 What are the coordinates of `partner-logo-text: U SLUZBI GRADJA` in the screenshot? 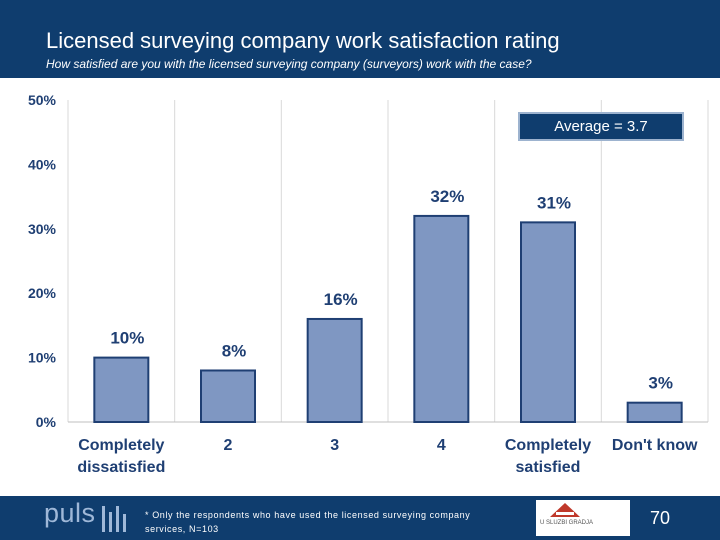 It's located at (567, 523).